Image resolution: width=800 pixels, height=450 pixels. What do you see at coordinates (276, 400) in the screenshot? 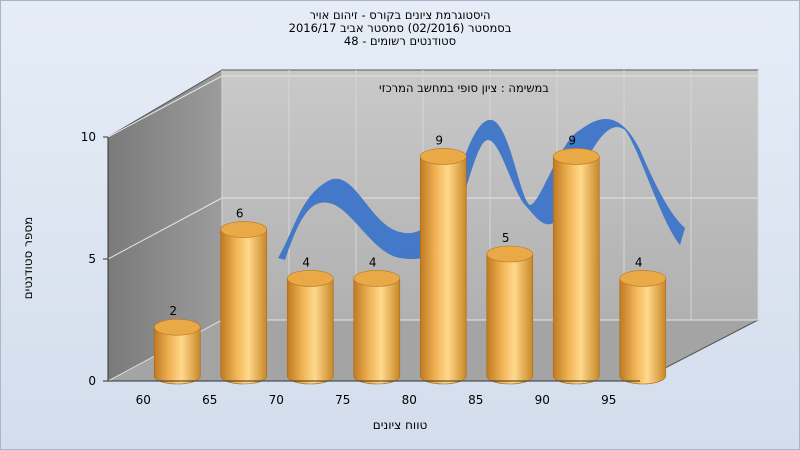
I see `x-tick-label: 70` at bounding box center [276, 400].